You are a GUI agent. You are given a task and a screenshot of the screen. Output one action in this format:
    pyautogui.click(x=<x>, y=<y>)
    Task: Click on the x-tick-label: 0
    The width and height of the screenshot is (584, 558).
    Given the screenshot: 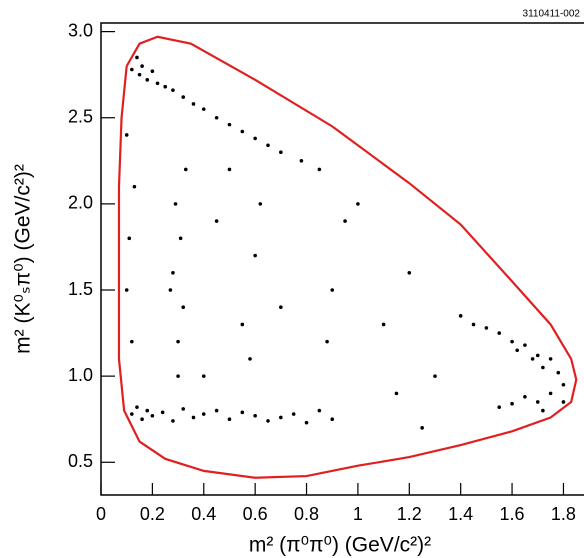 What is the action you would take?
    pyautogui.click(x=101, y=514)
    